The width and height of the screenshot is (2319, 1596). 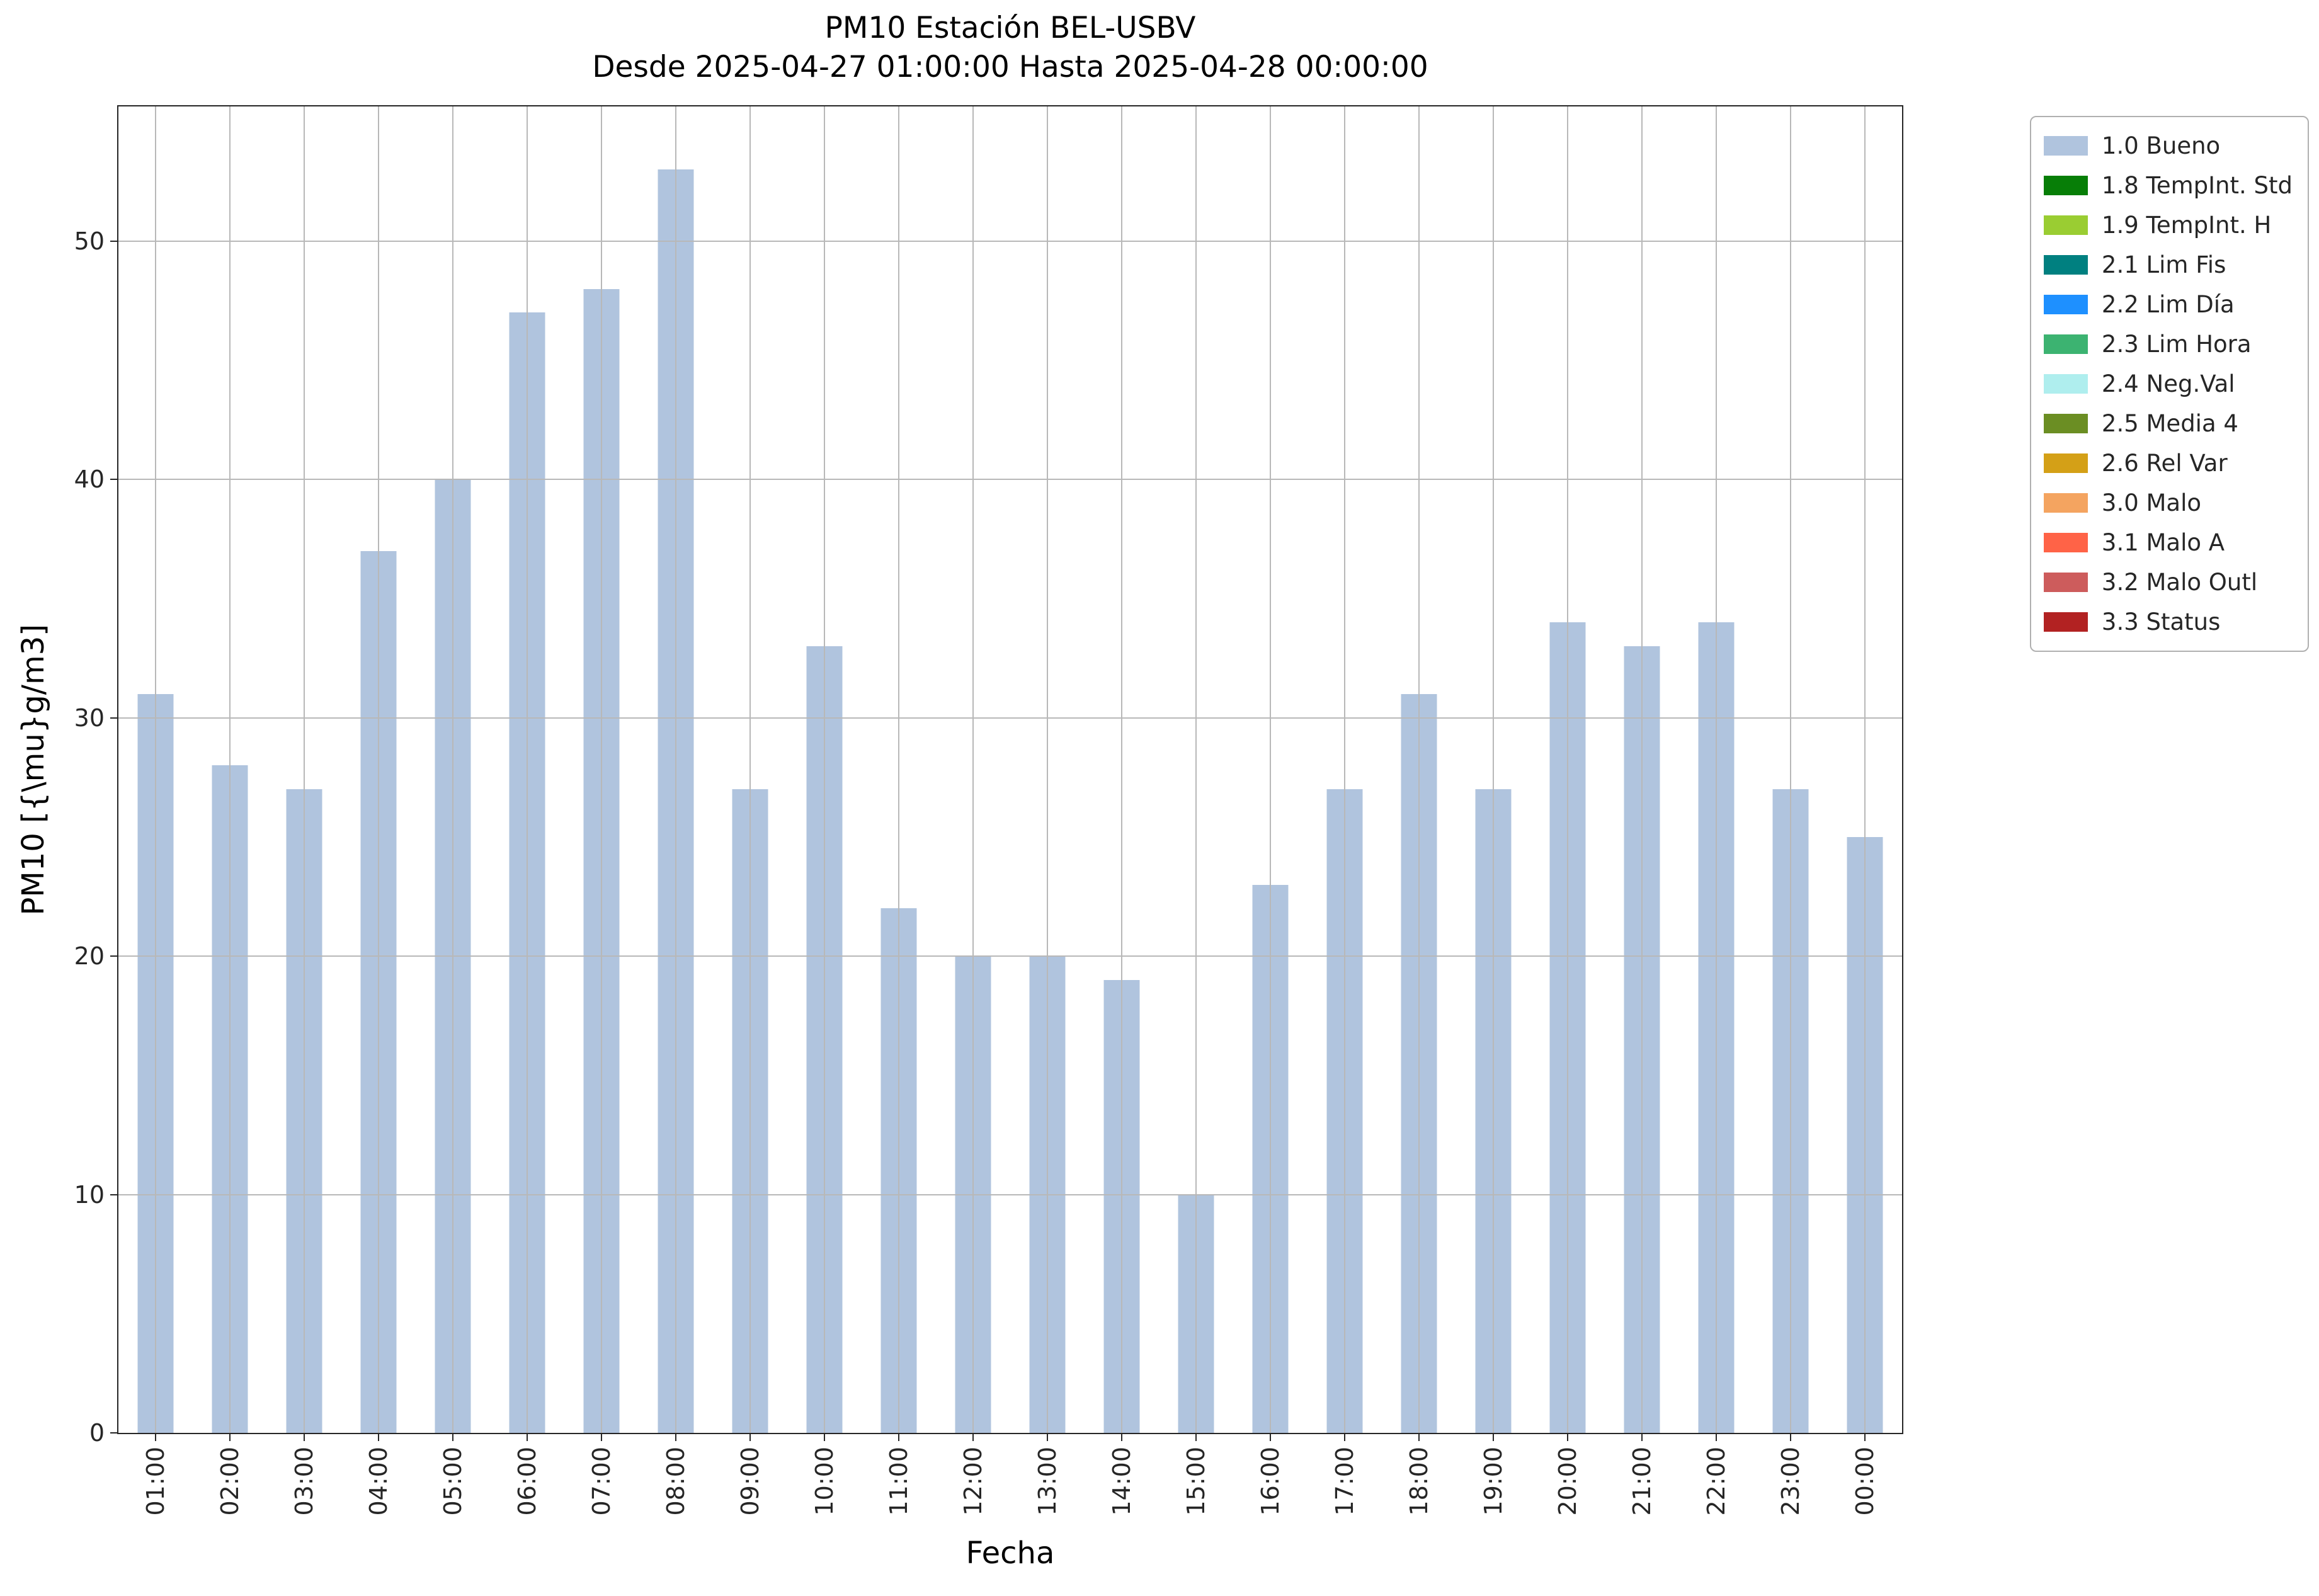 I want to click on x-tick-label: 17:00, so click(x=1345, y=1481).